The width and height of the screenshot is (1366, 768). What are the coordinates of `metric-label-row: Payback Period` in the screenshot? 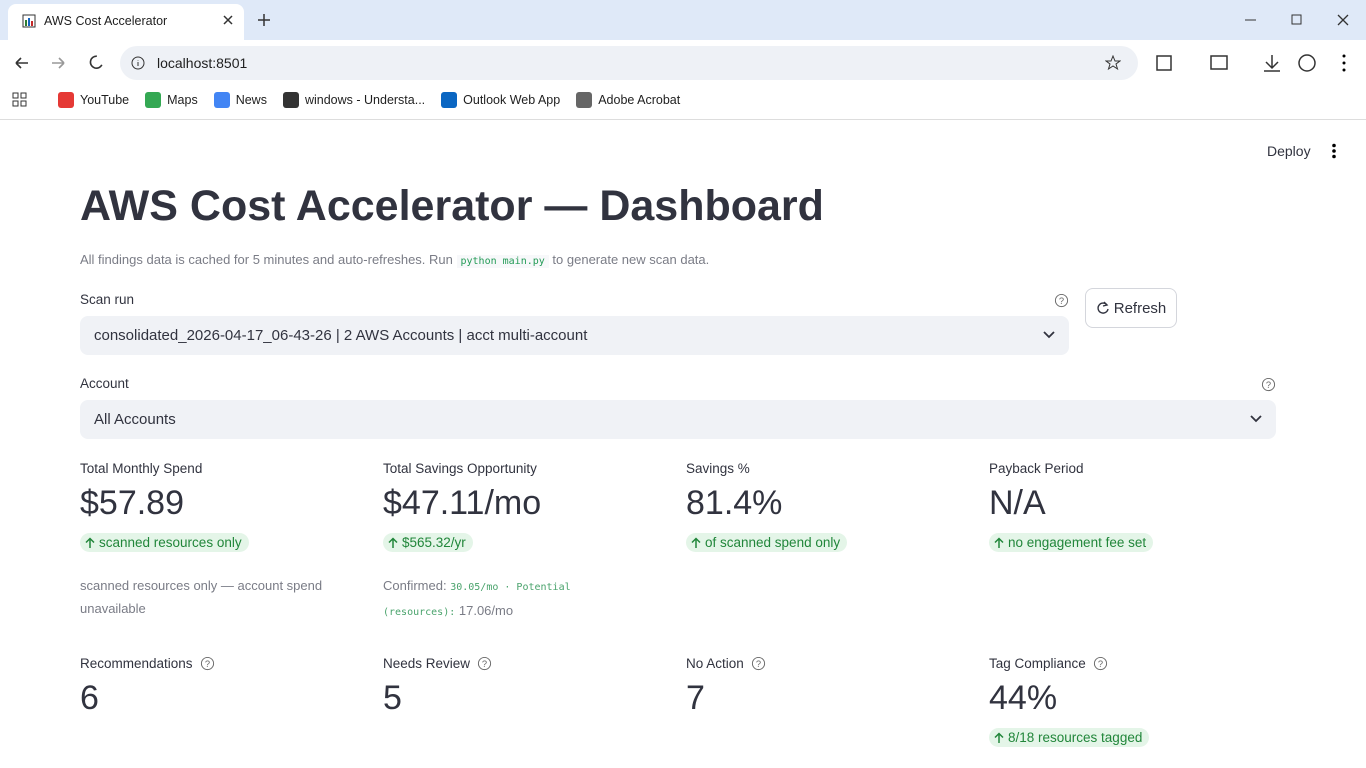 It's located at (1139, 468).